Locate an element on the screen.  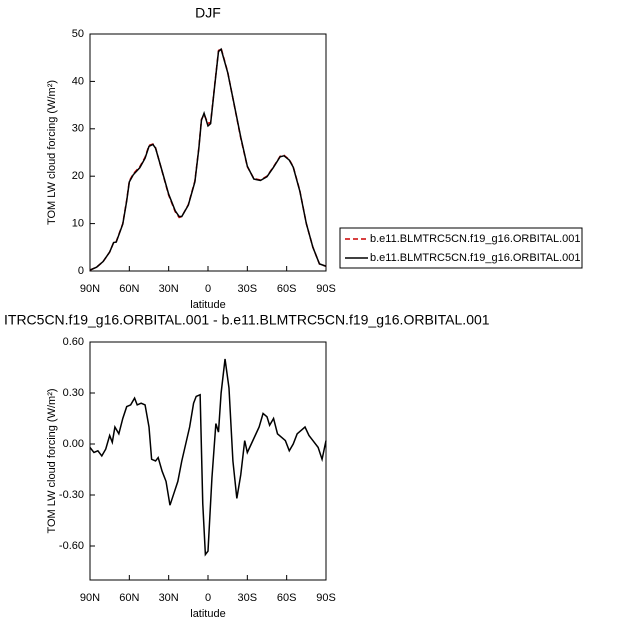
chart-title: DJF is located at coordinates (208, 13).